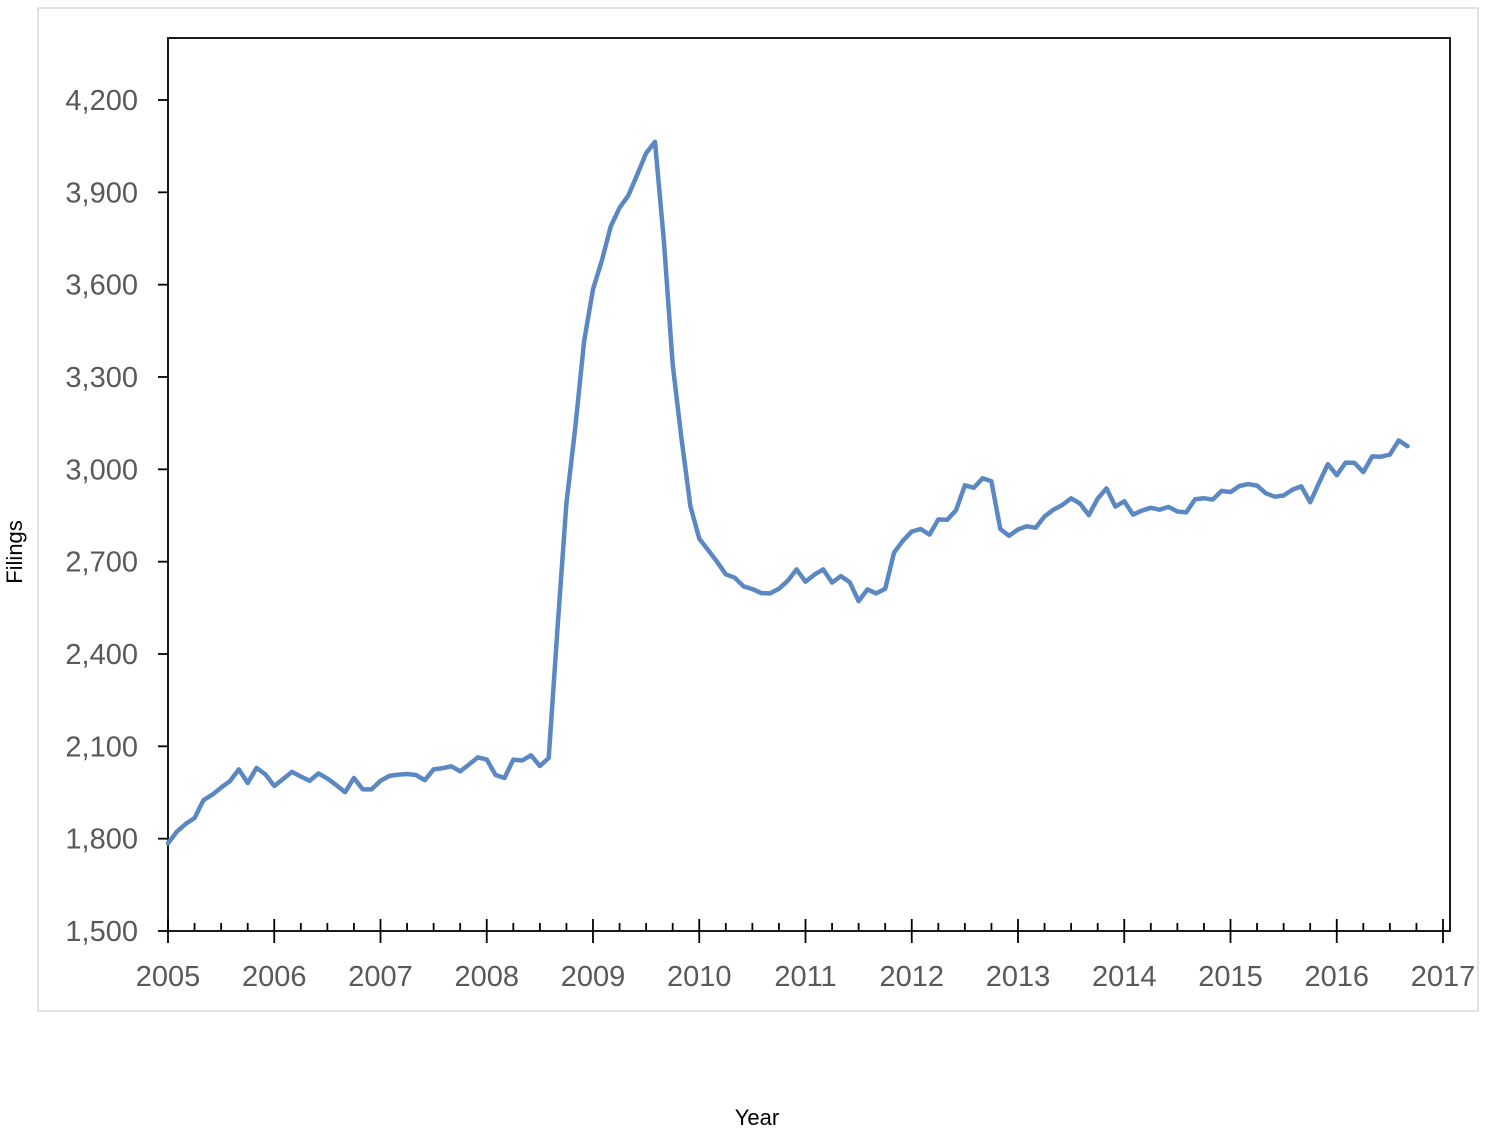  What do you see at coordinates (1124, 977) in the screenshot?
I see `x-tick-label: 2014` at bounding box center [1124, 977].